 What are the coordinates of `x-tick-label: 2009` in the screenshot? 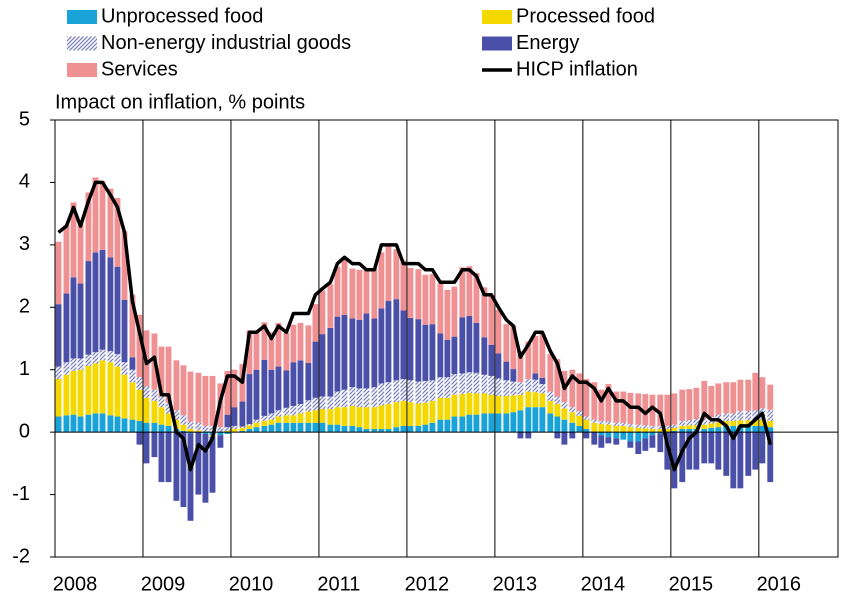 It's located at (163, 584).